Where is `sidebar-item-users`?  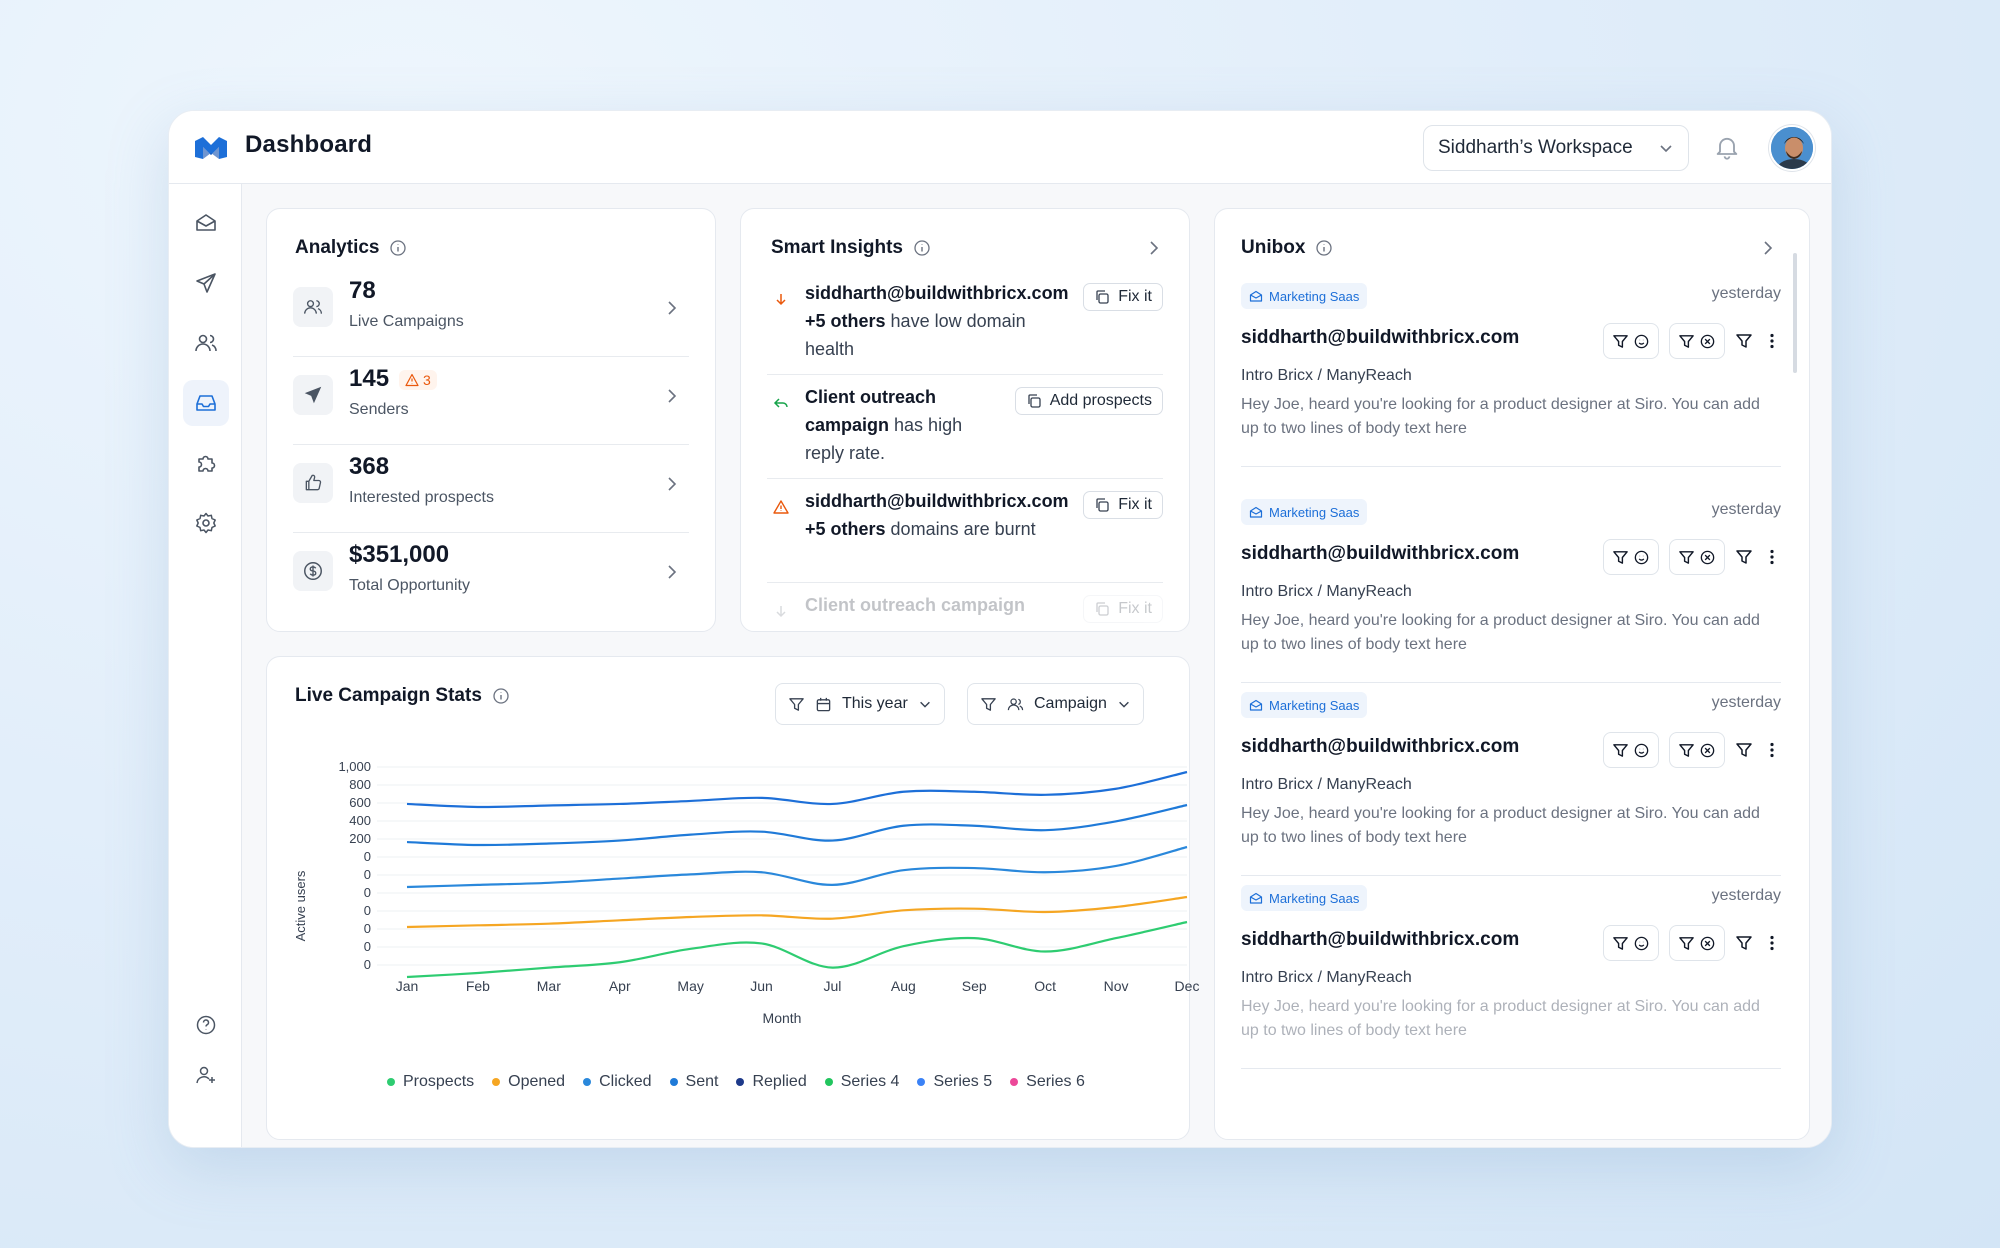
sidebar-item-users is located at coordinates (206, 343).